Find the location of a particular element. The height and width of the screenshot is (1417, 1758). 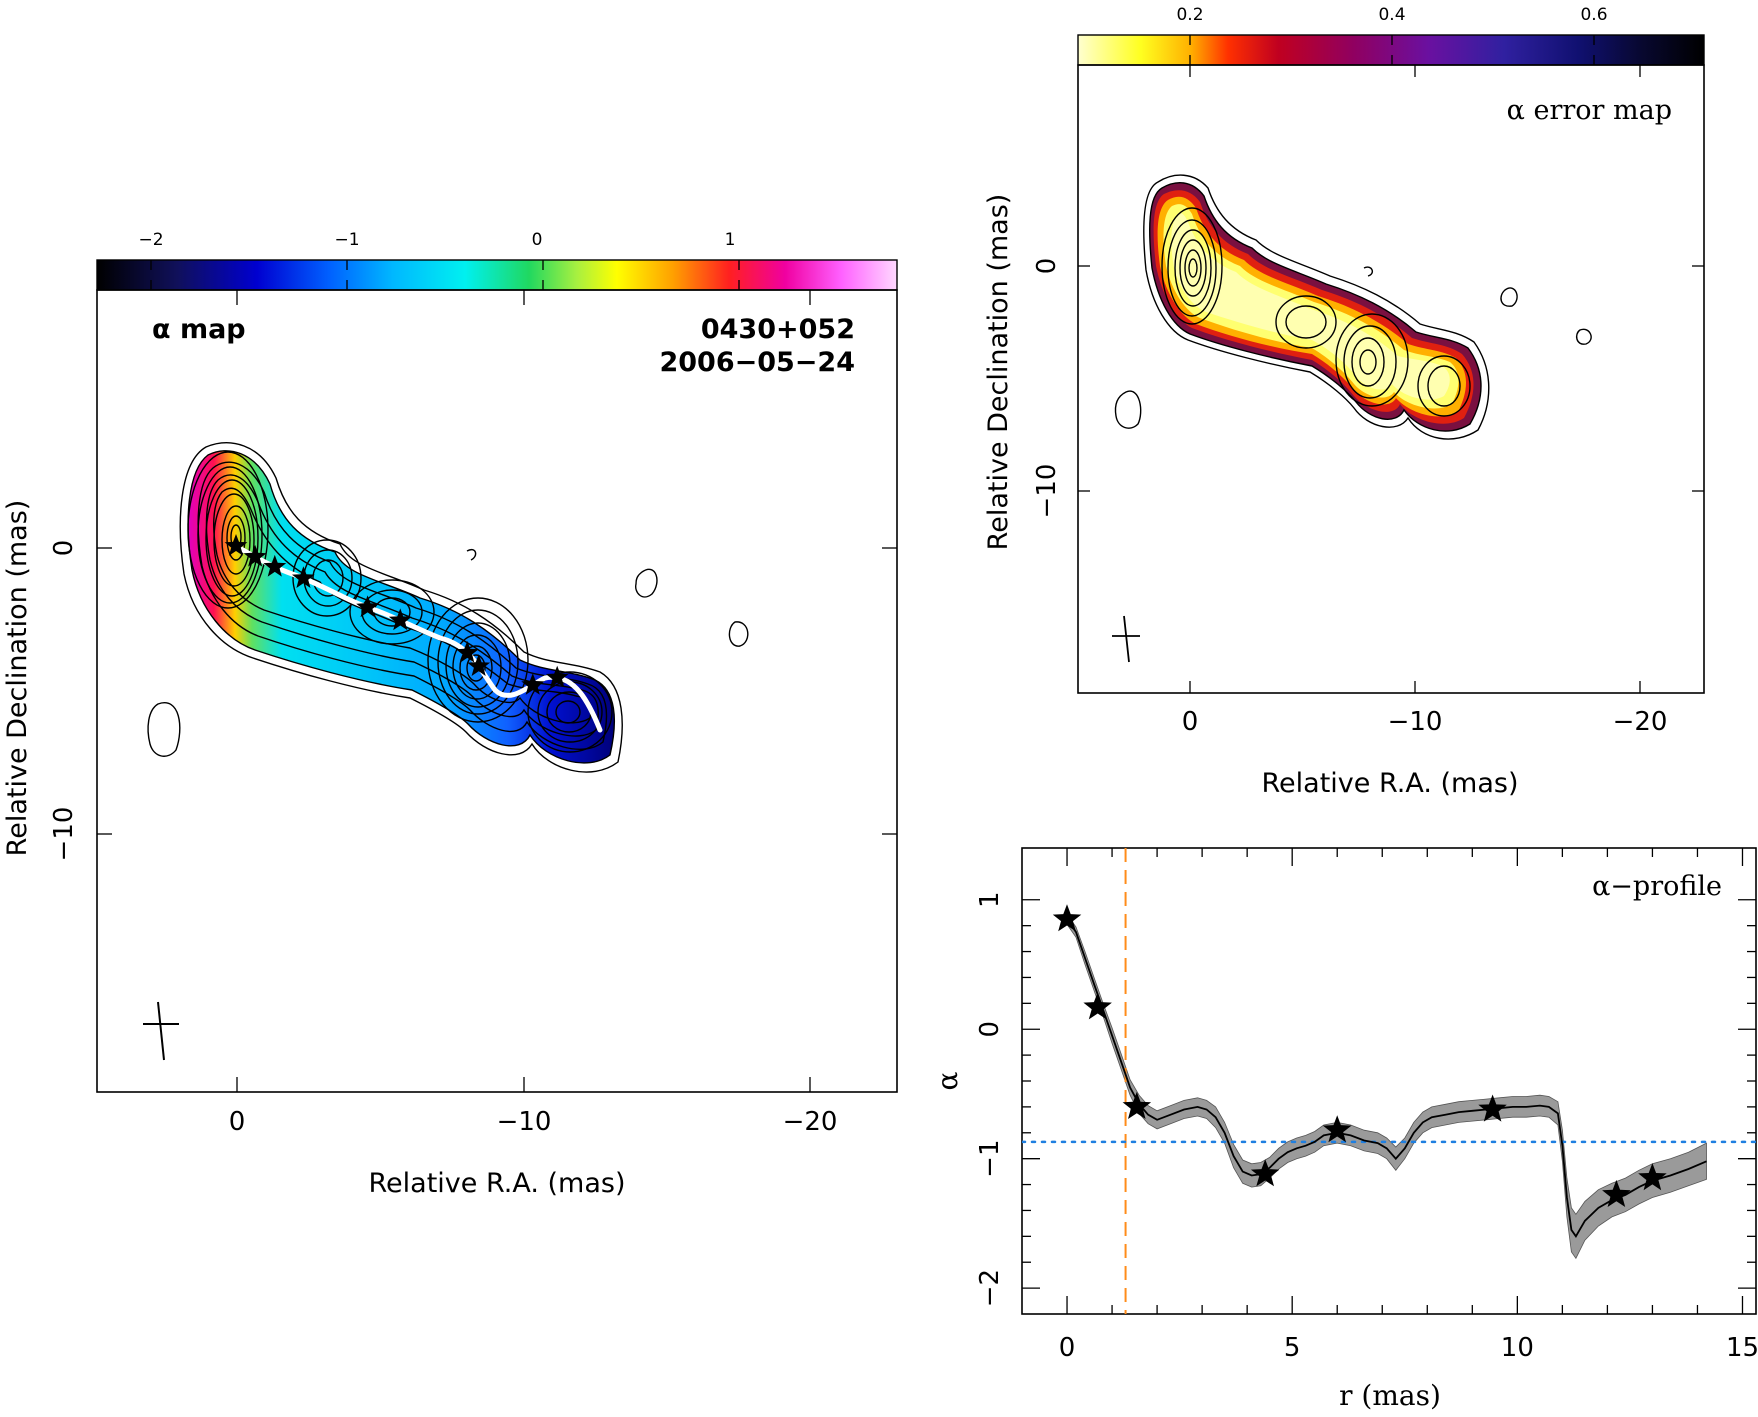

alpha-x-axis-label: Relative R.A. (mas) is located at coordinates (497, 1183).